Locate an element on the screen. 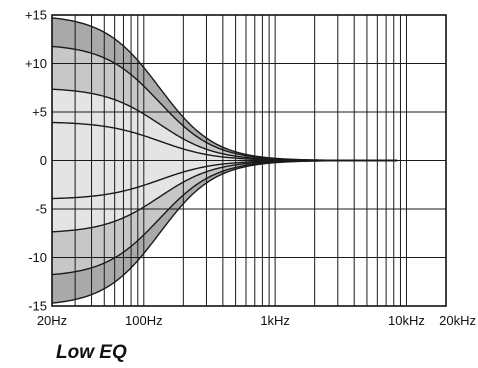 The height and width of the screenshot is (368, 478). y-tick-label: -5 is located at coordinates (41, 209).